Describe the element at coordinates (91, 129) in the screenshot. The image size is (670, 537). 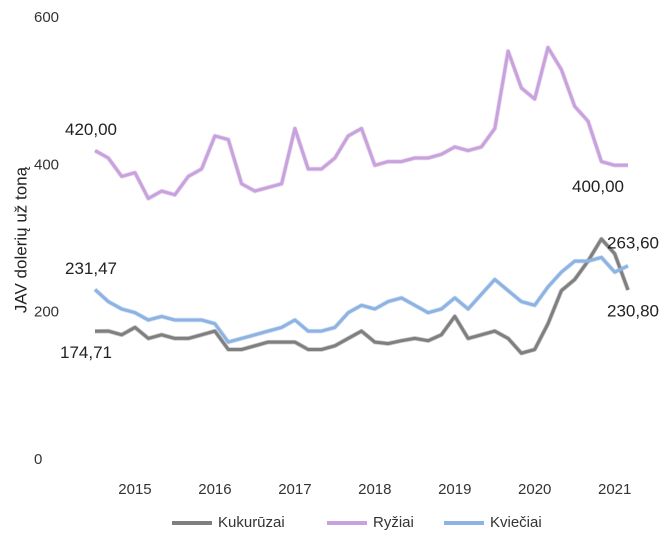
I see `data-label: 420,00` at that location.